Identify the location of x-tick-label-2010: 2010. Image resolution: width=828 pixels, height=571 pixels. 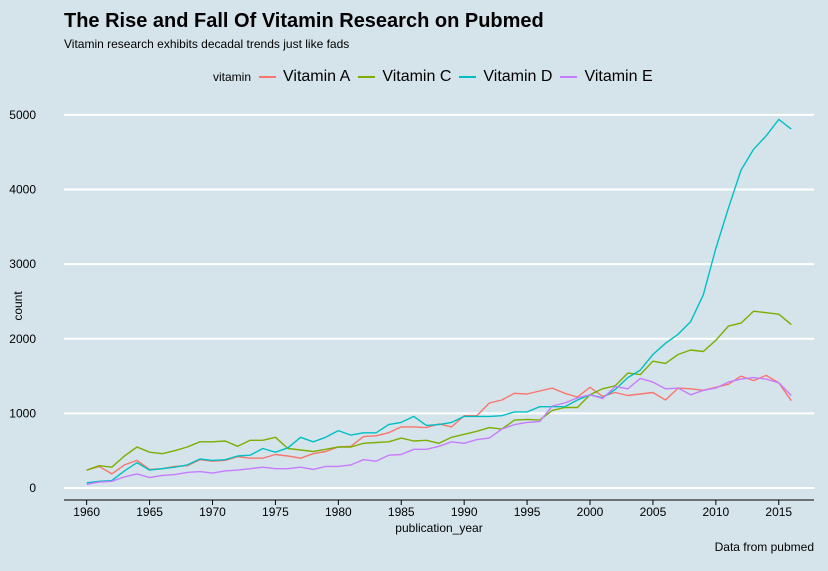
(715, 512).